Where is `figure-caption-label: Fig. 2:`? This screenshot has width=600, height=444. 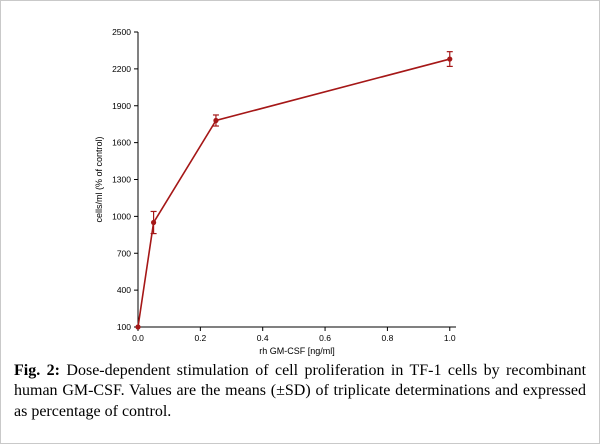
figure-caption-label: Fig. 2: is located at coordinates (37, 370).